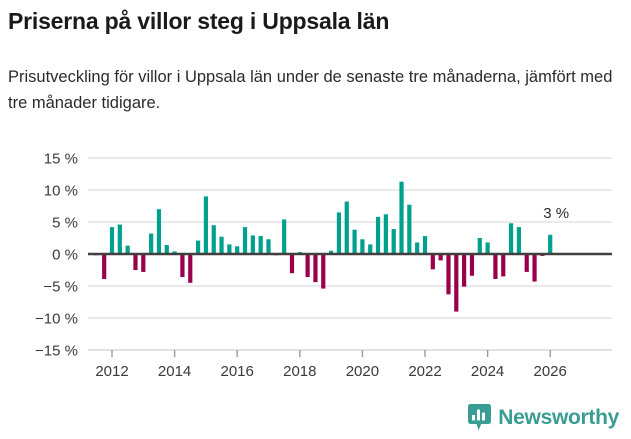 The height and width of the screenshot is (439, 631). What do you see at coordinates (480, 417) in the screenshot?
I see `bar-chart-speech-bubble-icon` at bounding box center [480, 417].